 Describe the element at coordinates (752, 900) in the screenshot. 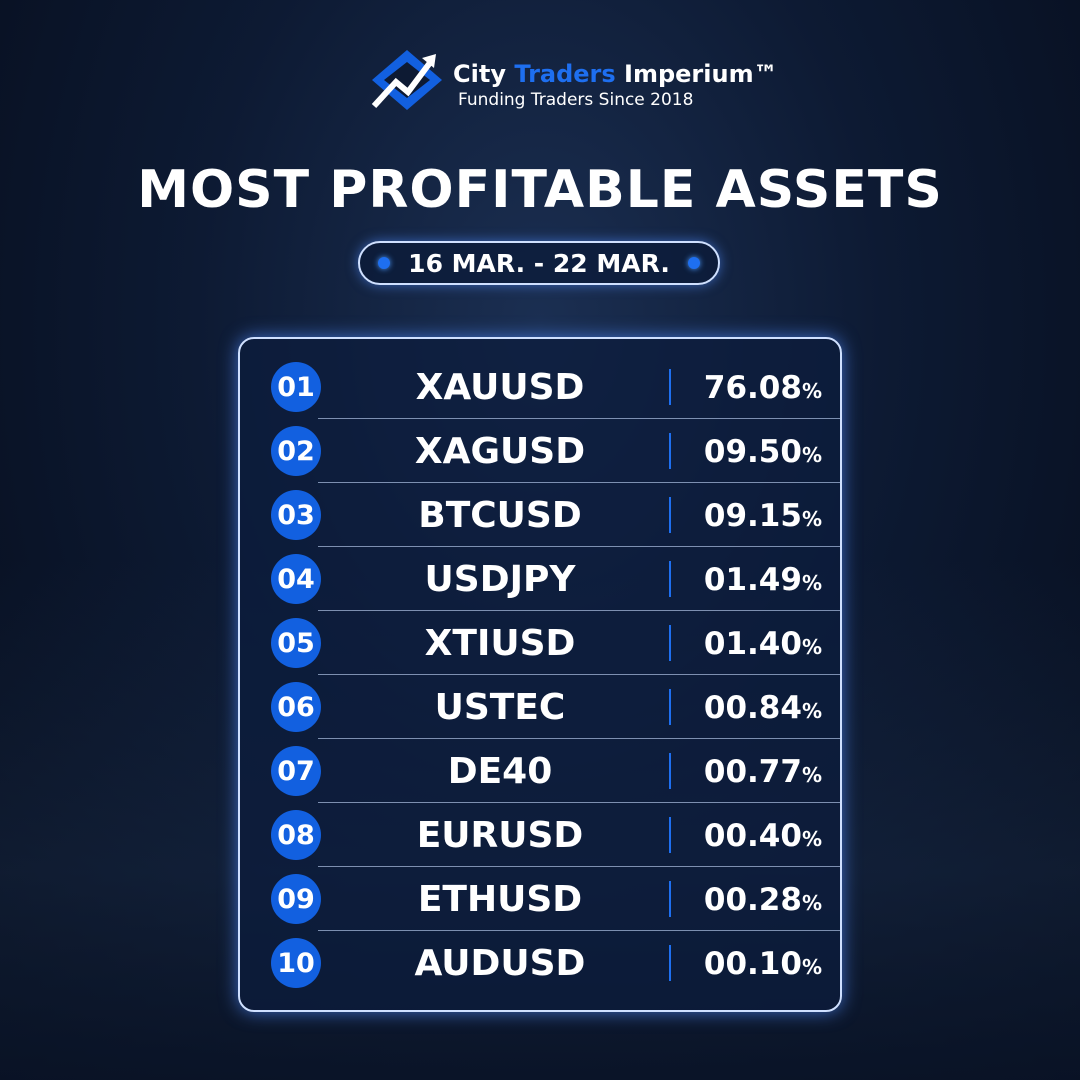

I see `value-number: 00.28` at that location.